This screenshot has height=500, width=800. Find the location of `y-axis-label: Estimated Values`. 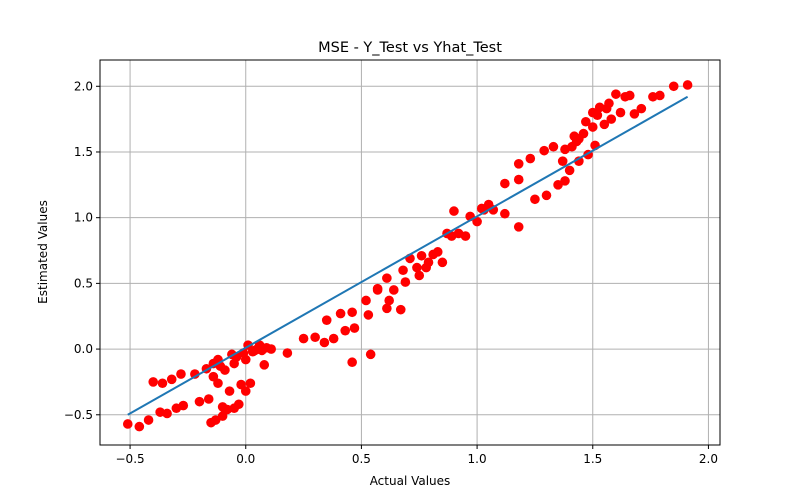

y-axis-label: Estimated Values is located at coordinates (43, 252).